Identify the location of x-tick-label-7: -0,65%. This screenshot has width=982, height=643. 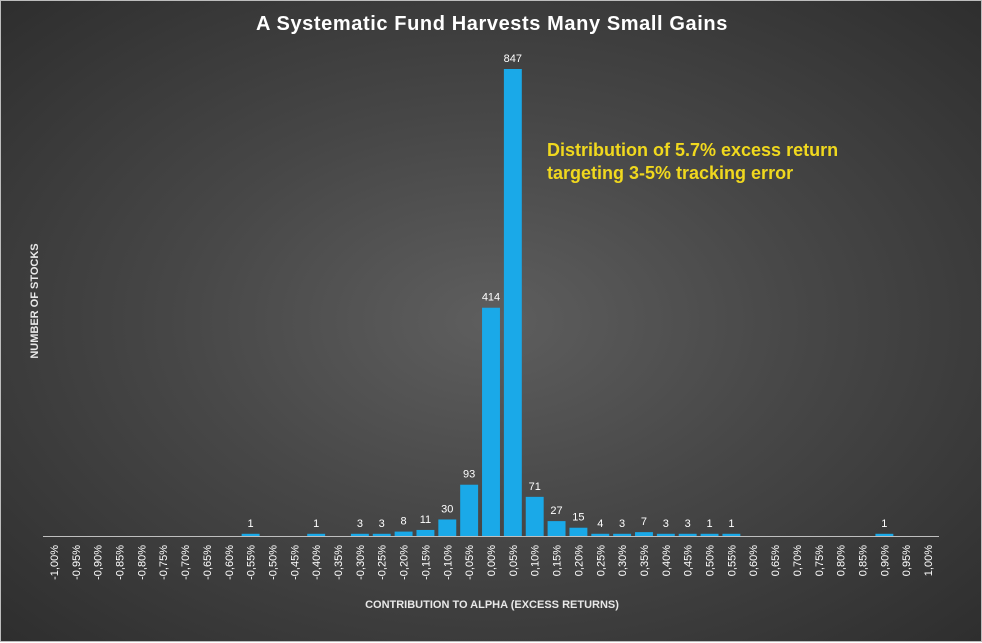
(208, 562).